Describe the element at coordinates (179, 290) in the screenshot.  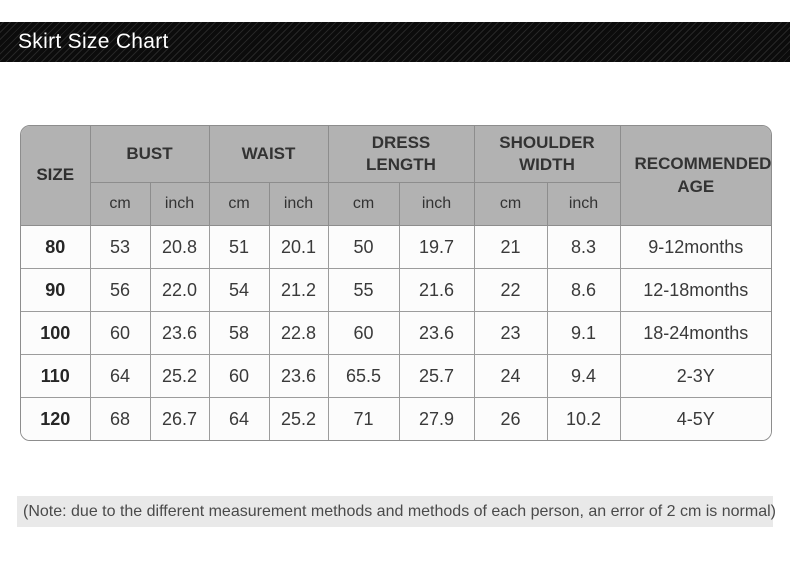
I see `value-cell: 22.0` at that location.